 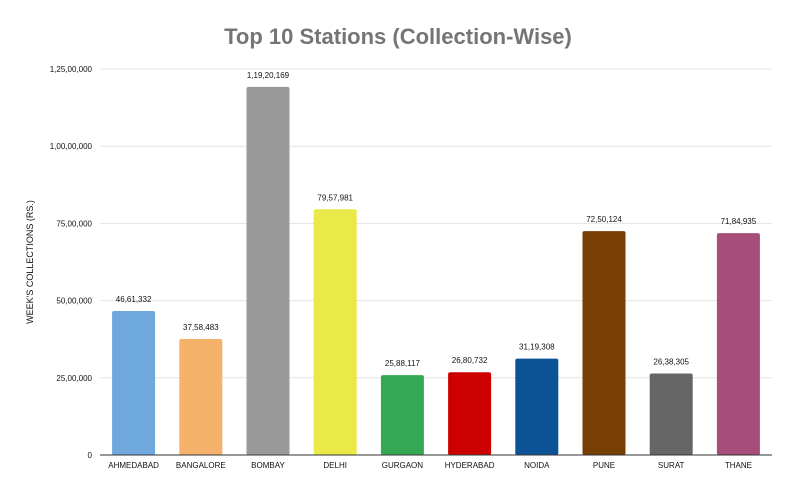 I want to click on data-label: 79,57,981, so click(x=335, y=197).